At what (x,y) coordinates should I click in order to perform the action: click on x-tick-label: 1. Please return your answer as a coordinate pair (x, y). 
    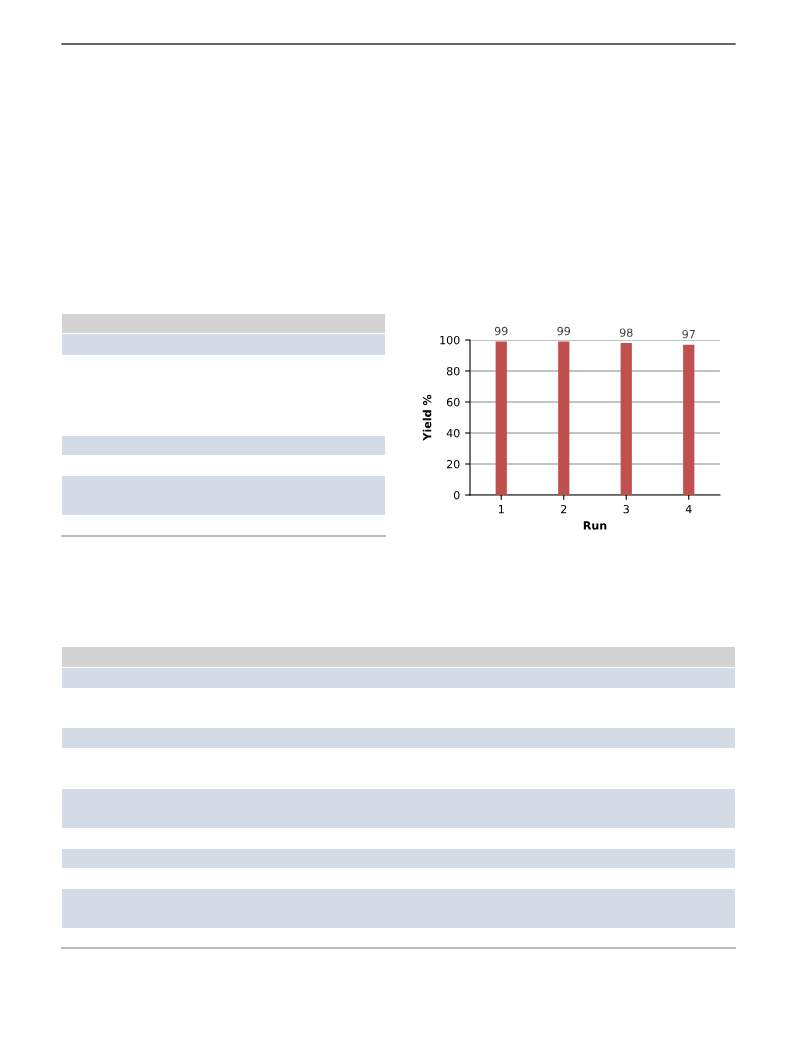
    Looking at the image, I should click on (501, 509).